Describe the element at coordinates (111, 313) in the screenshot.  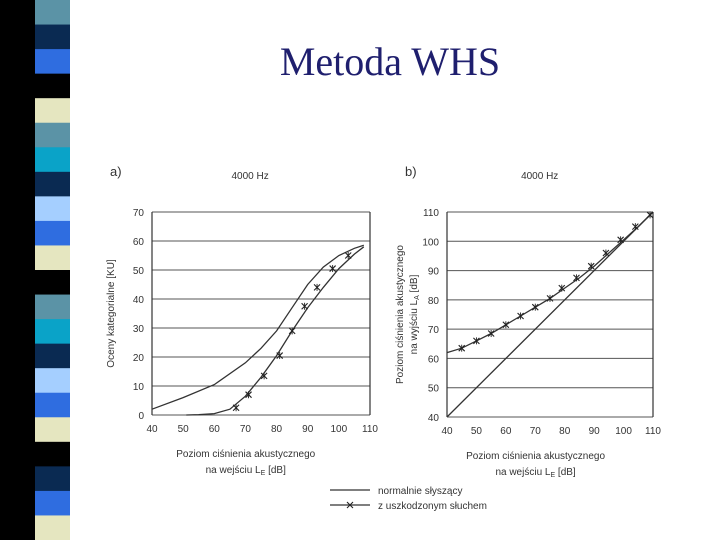
I see `y-axis-label: Oceny kategorialne [KU]` at that location.